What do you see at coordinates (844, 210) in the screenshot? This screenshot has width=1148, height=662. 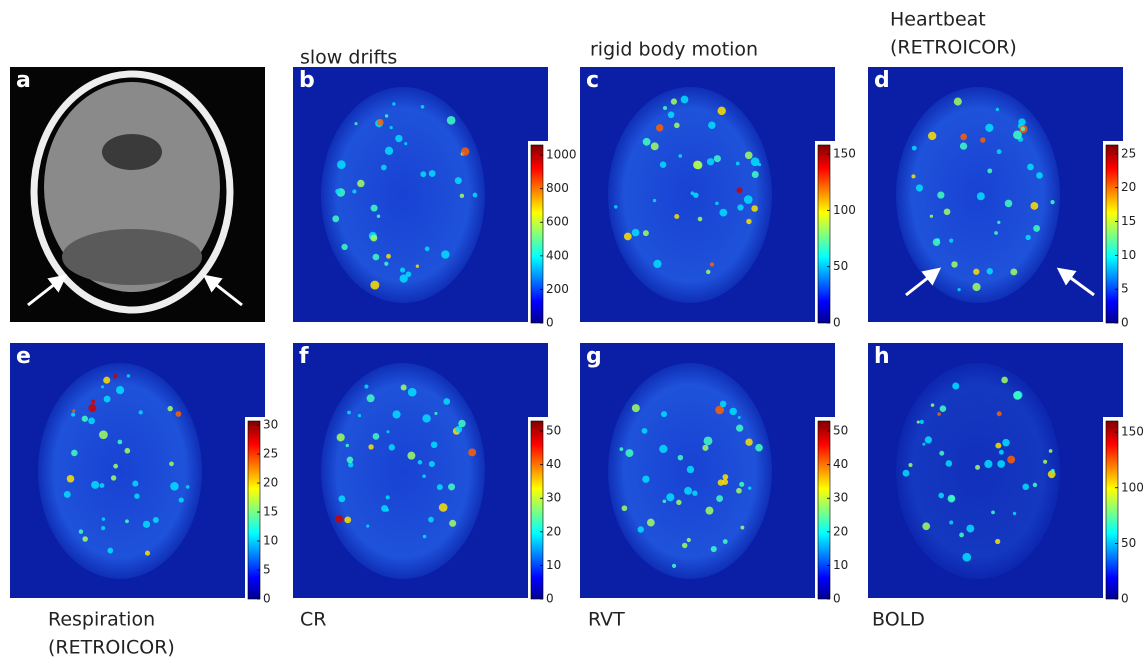 I see `colorbar-tick-label: 100` at bounding box center [844, 210].